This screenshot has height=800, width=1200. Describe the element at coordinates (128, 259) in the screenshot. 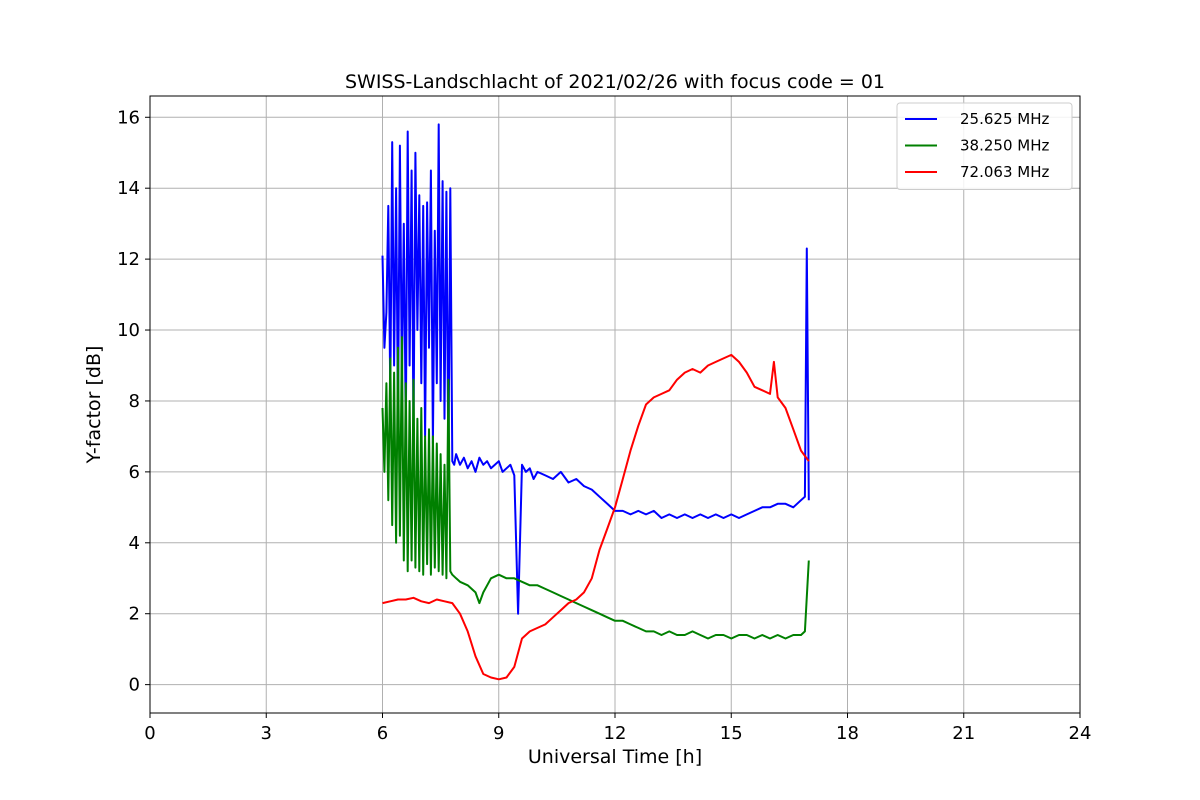

I see `y-tick-label: 12` at that location.